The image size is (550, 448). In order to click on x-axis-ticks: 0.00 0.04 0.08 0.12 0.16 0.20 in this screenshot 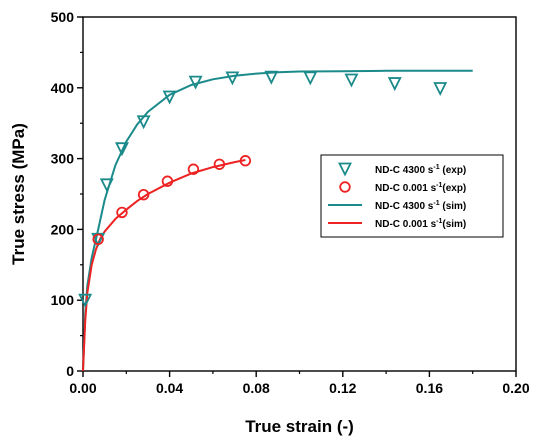, I will do `click(299, 383)`.